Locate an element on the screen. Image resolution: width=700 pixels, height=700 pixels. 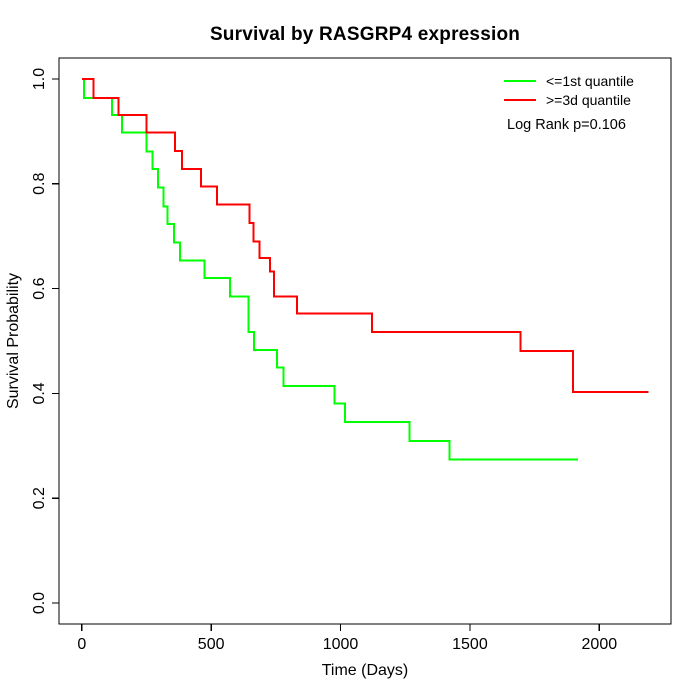
y-tick-label: 0.6 is located at coordinates (39, 288).